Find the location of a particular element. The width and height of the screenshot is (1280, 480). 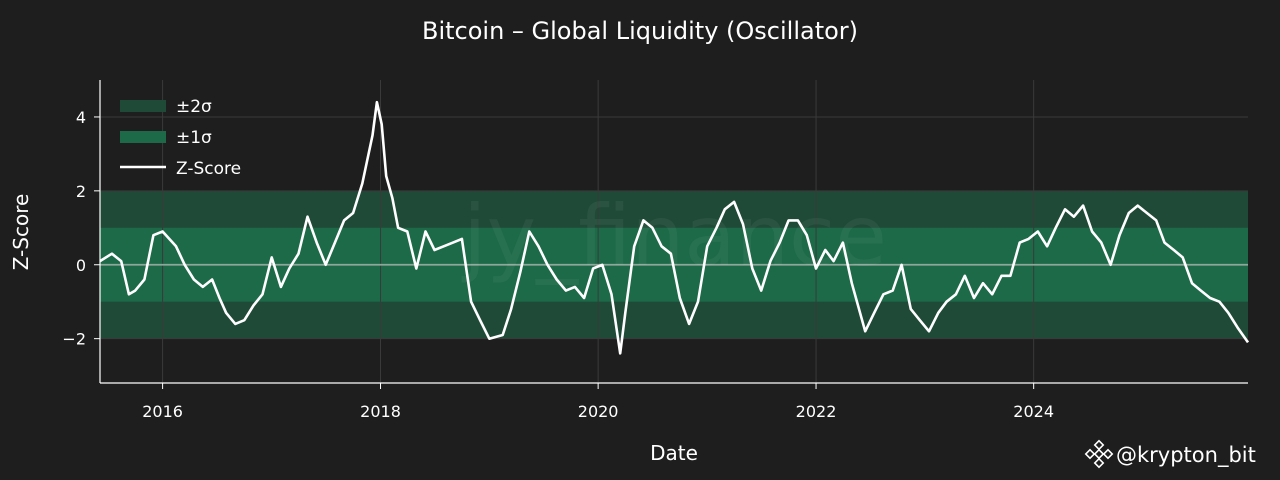

legend-swatch-1sigma is located at coordinates (143, 137).